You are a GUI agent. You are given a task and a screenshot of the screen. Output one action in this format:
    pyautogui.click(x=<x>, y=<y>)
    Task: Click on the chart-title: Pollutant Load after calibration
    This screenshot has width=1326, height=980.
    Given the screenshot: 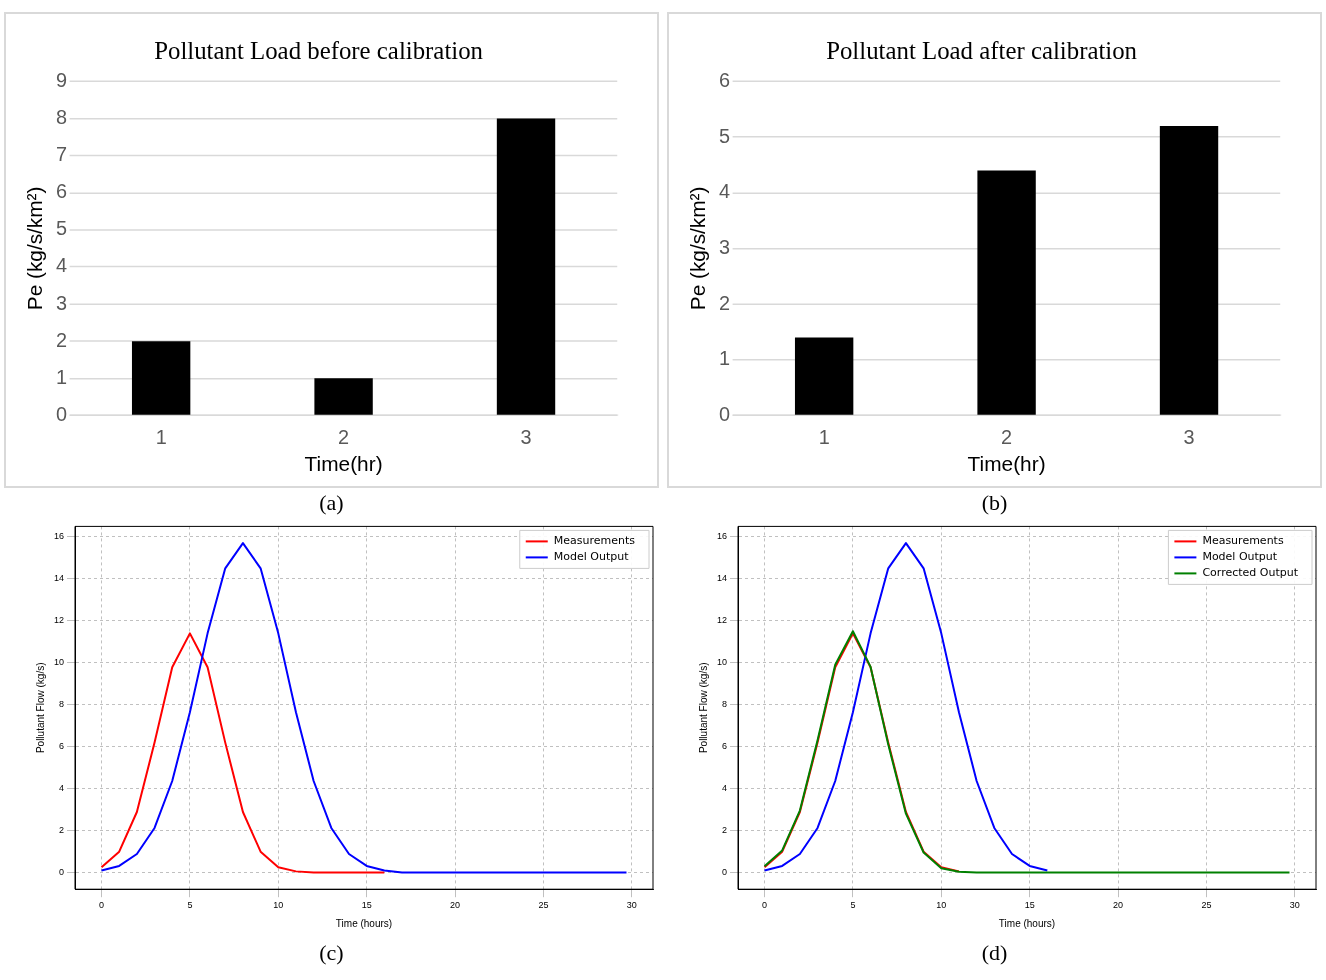 What is the action you would take?
    pyautogui.click(x=982, y=51)
    